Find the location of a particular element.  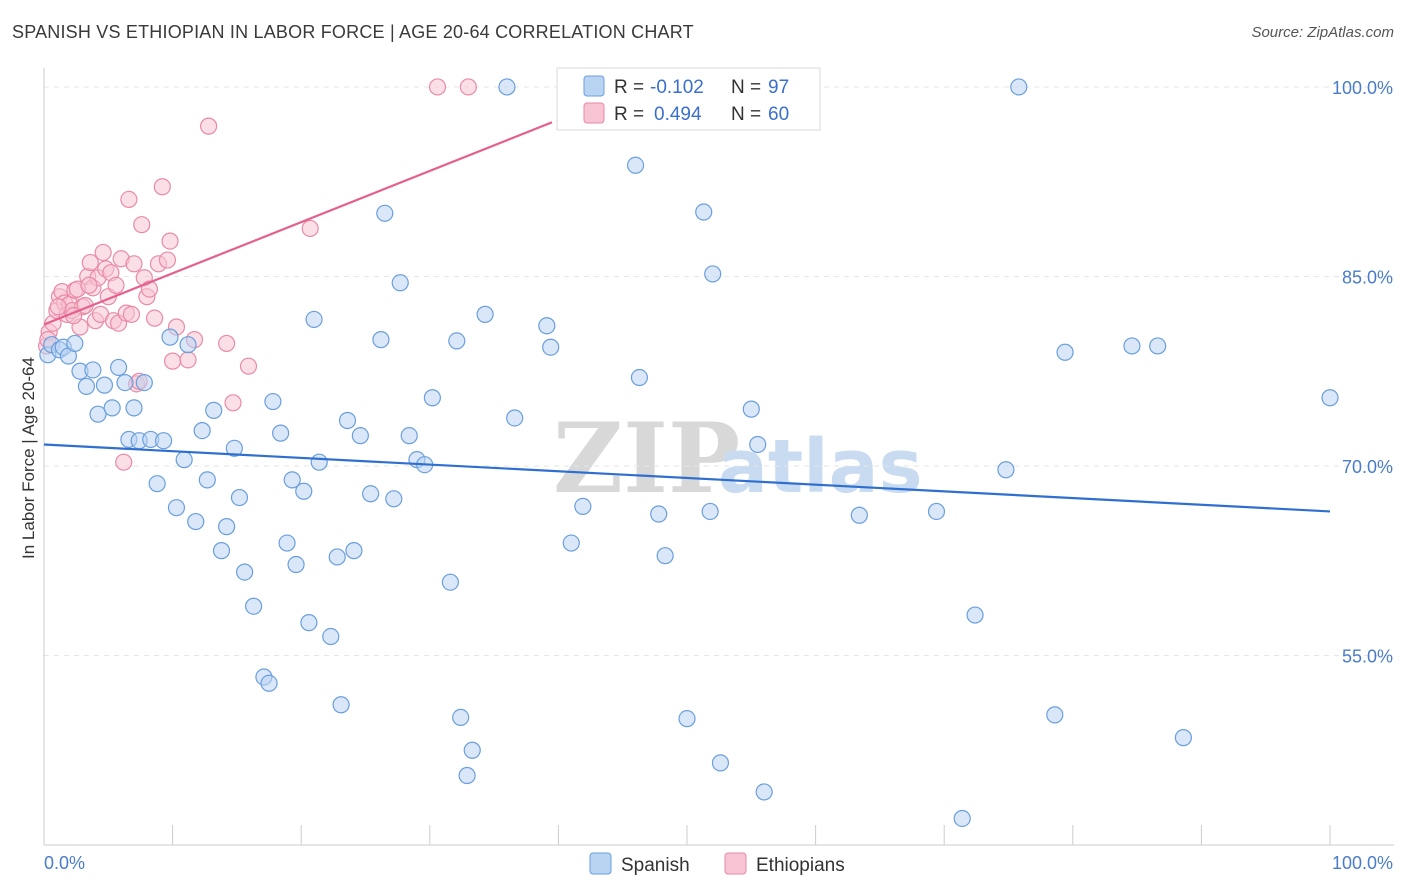

trend-line-spanish is located at coordinates (687, 478).